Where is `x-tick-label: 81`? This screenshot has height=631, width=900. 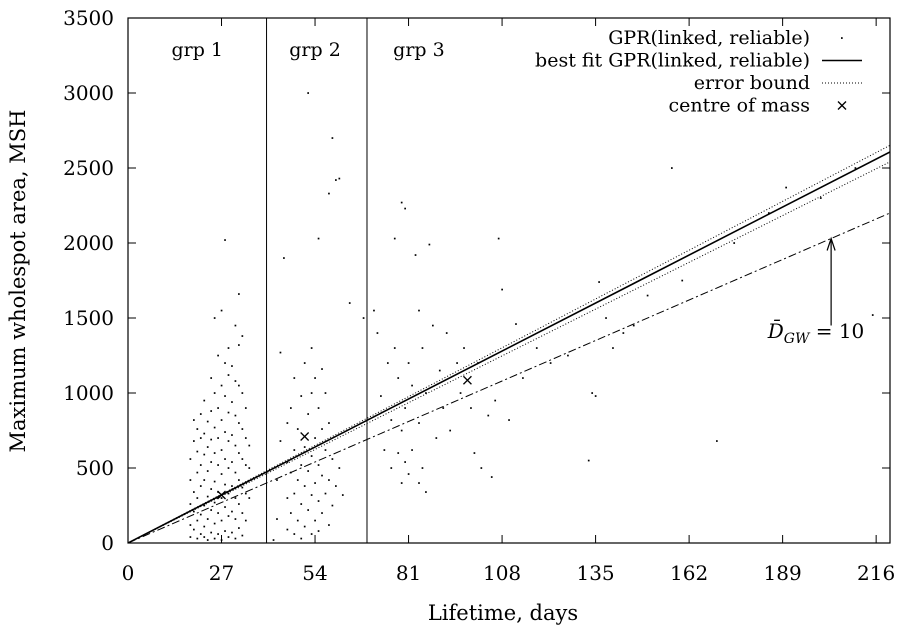 x-tick-label: 81 is located at coordinates (408, 573).